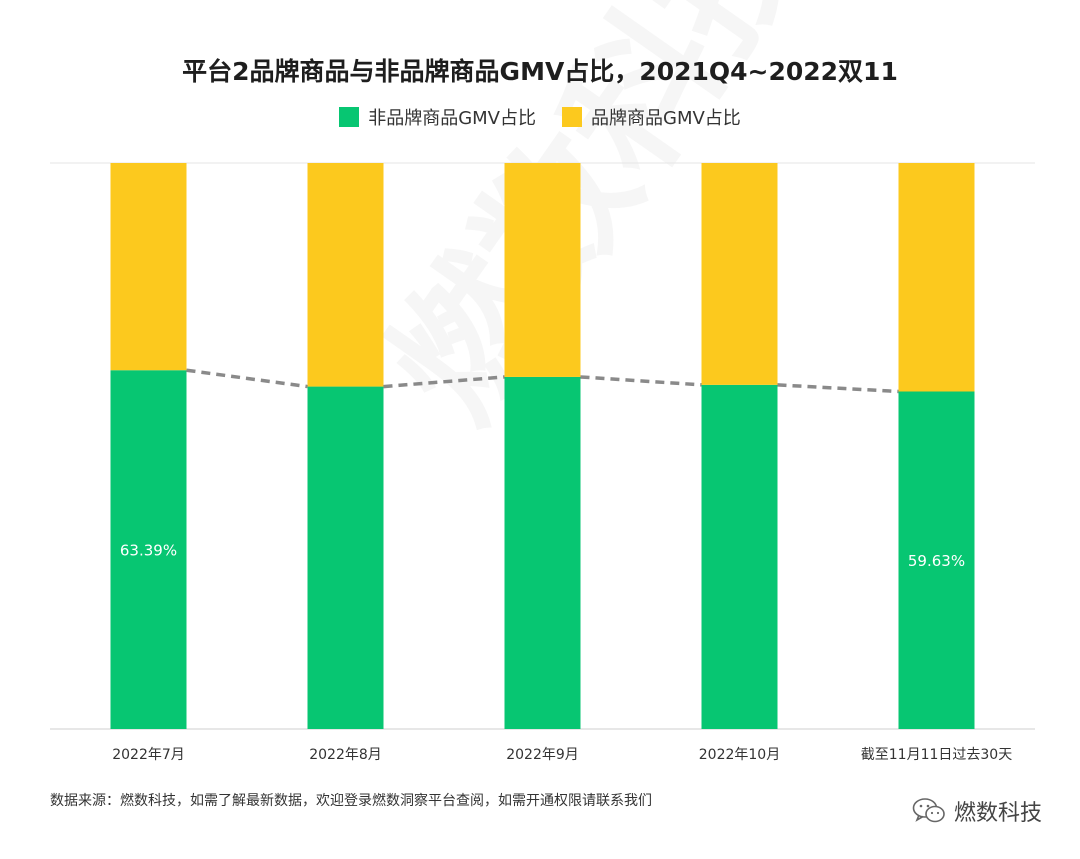 This screenshot has width=1080, height=859. What do you see at coordinates (666, 118) in the screenshot?
I see `legend-label-brand: 品牌商品GMV占比` at bounding box center [666, 118].